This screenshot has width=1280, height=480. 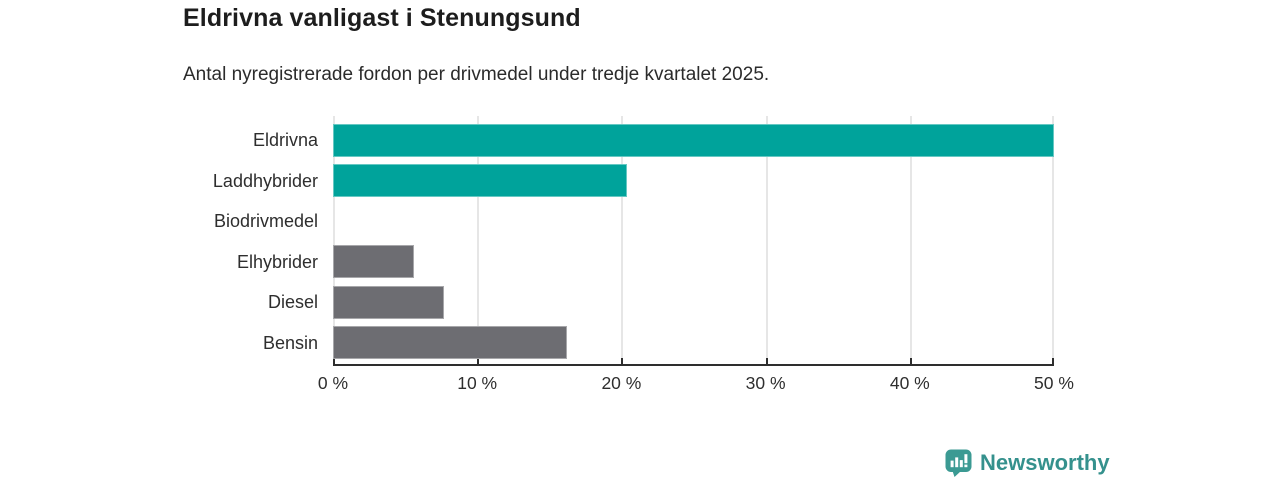 What do you see at coordinates (1054, 383) in the screenshot?
I see `x-tick-label-50: 50 %` at bounding box center [1054, 383].